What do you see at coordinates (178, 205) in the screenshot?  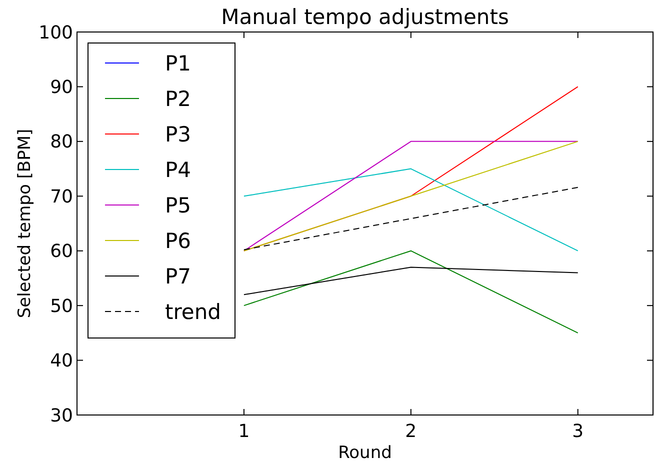 I see `legend-label: P5` at bounding box center [178, 205].